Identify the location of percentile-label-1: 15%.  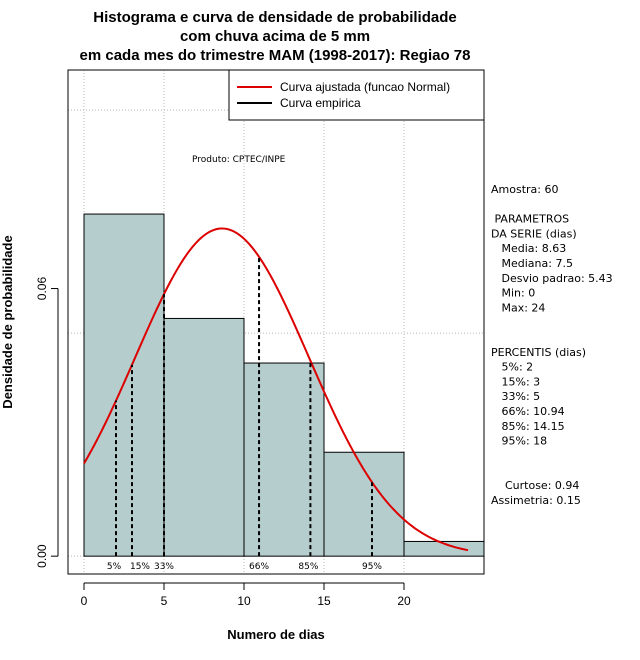
(140, 567).